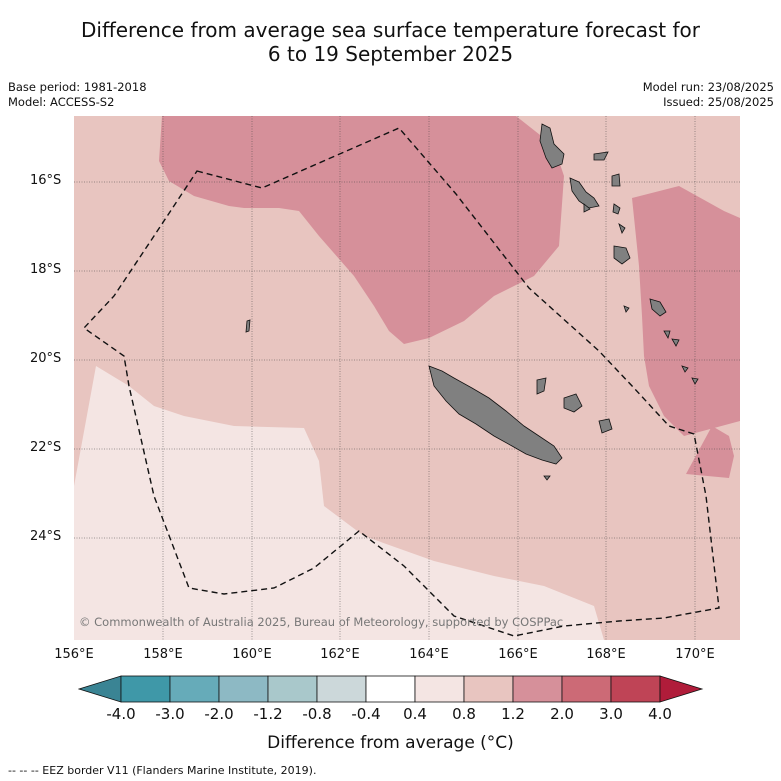 The width and height of the screenshot is (781, 781). I want to click on lon-label-166e: 166°E, so click(518, 654).